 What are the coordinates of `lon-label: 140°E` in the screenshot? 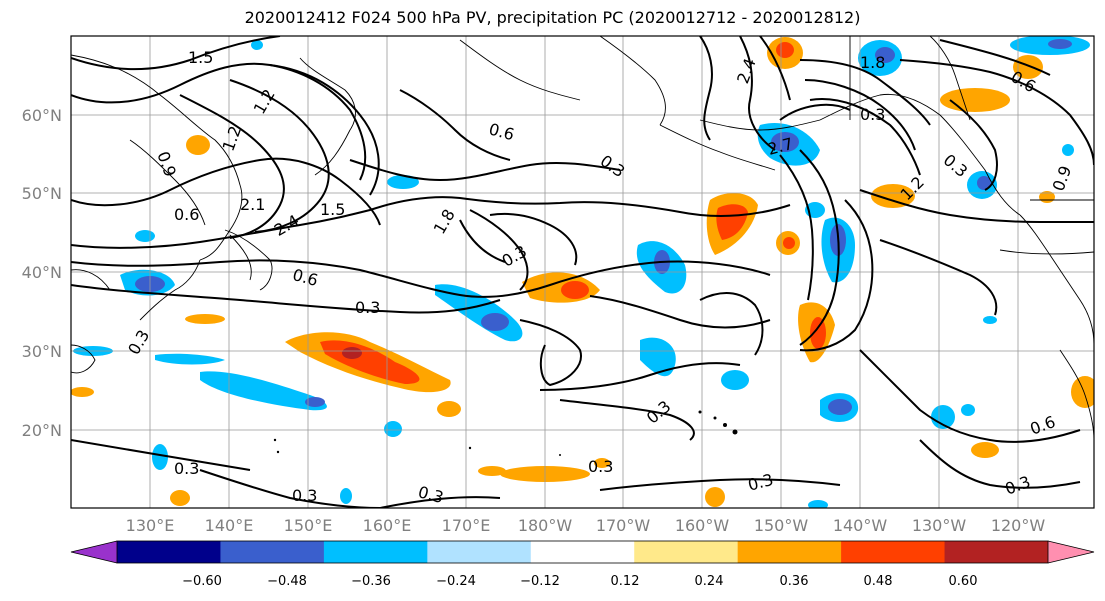 It's located at (229, 525).